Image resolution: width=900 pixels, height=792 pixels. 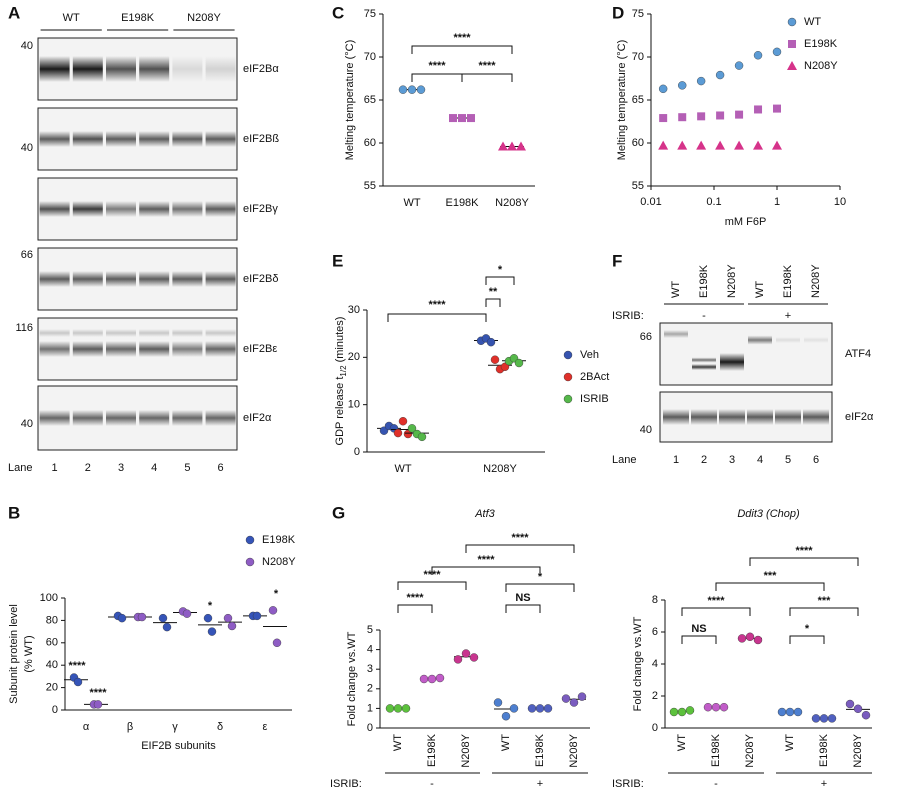 I want to click on significance-label: *, so click(x=500, y=270).